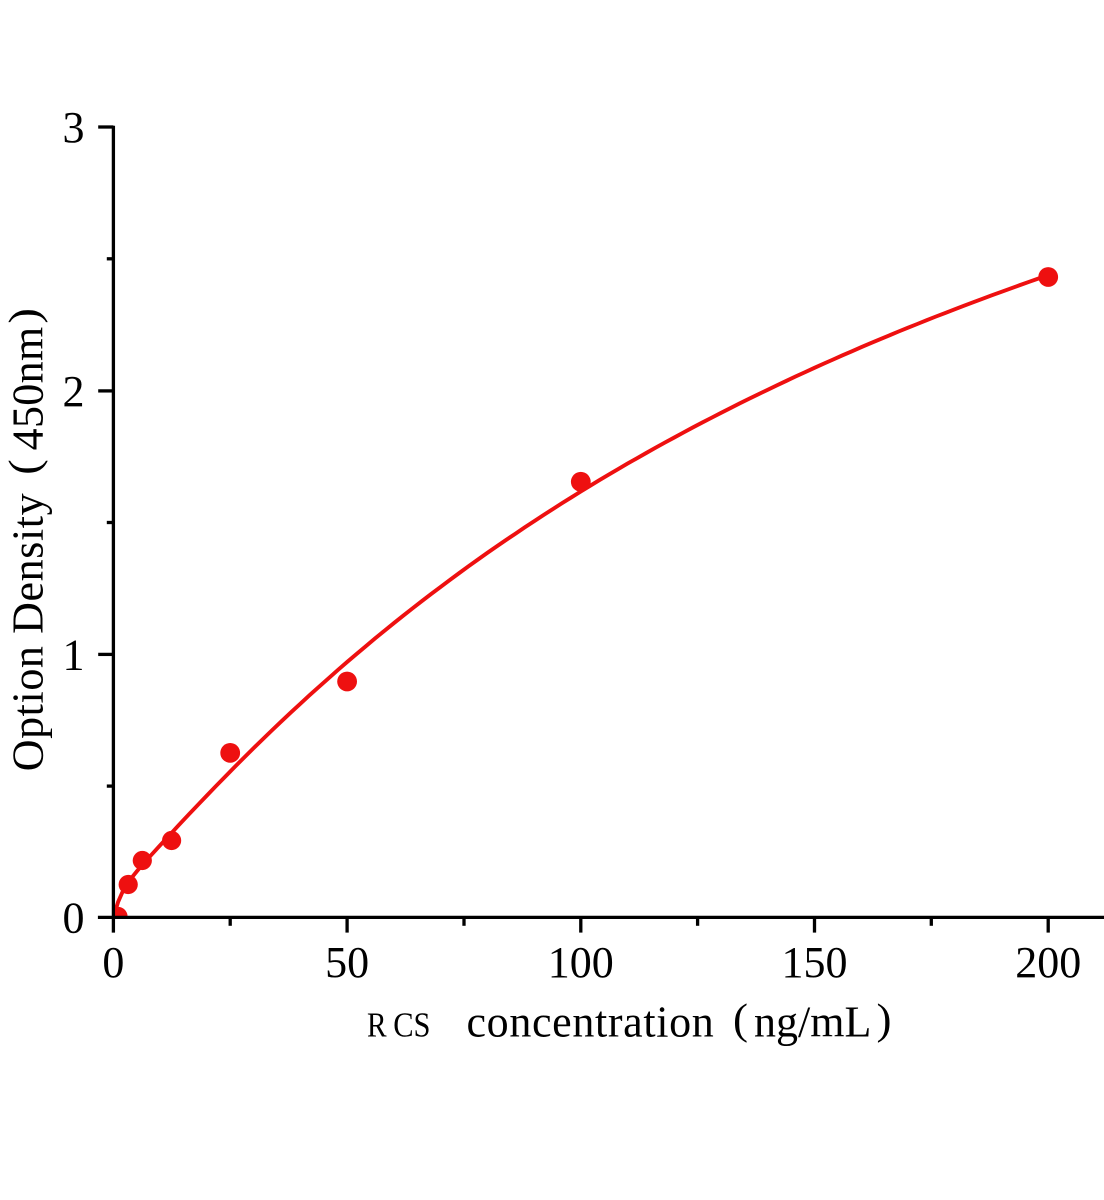 The width and height of the screenshot is (1104, 1200). I want to click on svg-text: 100, so click(581, 962).